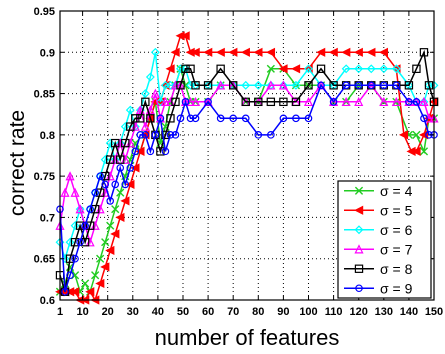 The image size is (445, 354). I want to click on legend-entry-2: σ = 5, so click(378, 210).